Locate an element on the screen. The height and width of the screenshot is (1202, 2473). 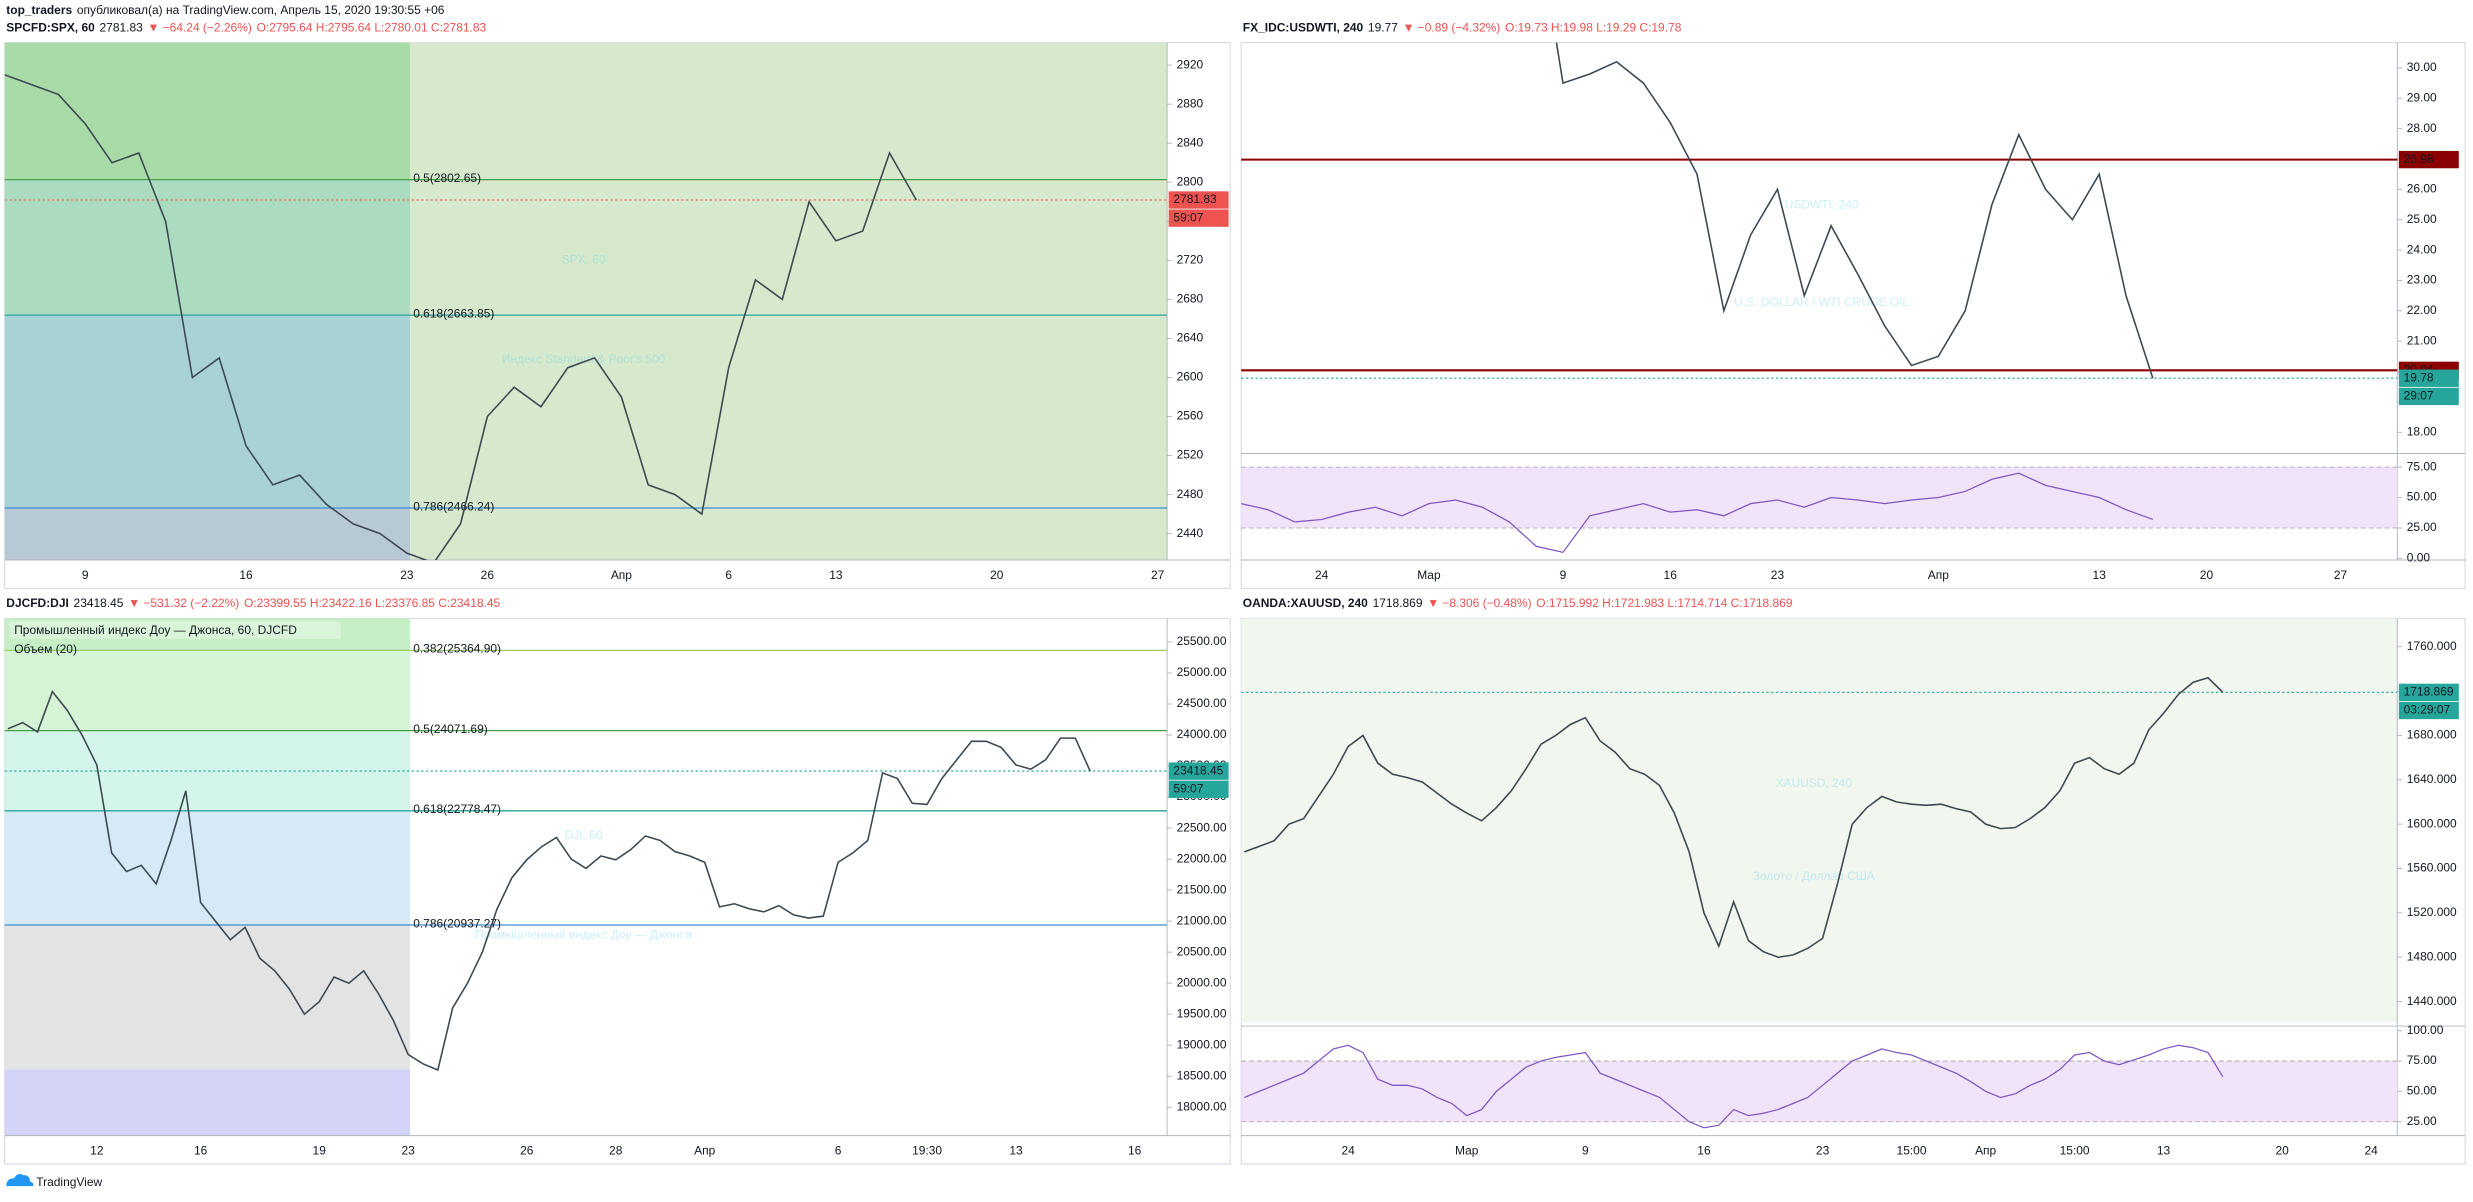
x-tick-label: 9 is located at coordinates (1585, 1151).